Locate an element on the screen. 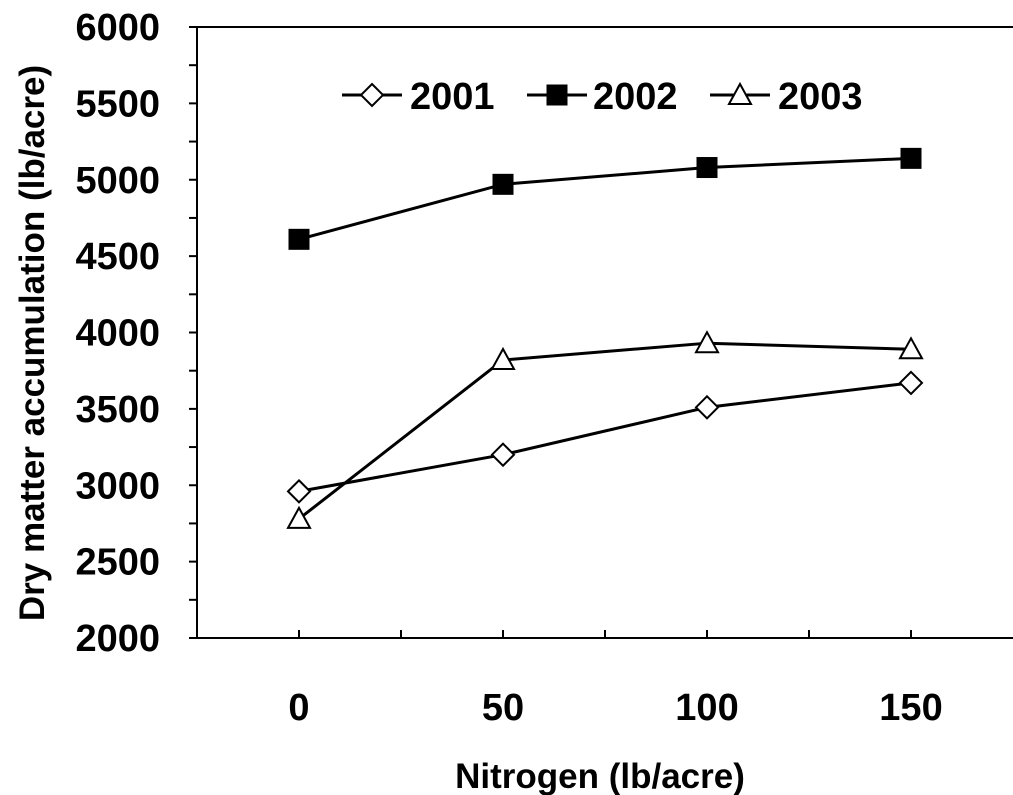  legend-item-2001: 2001 is located at coordinates (418, 97).